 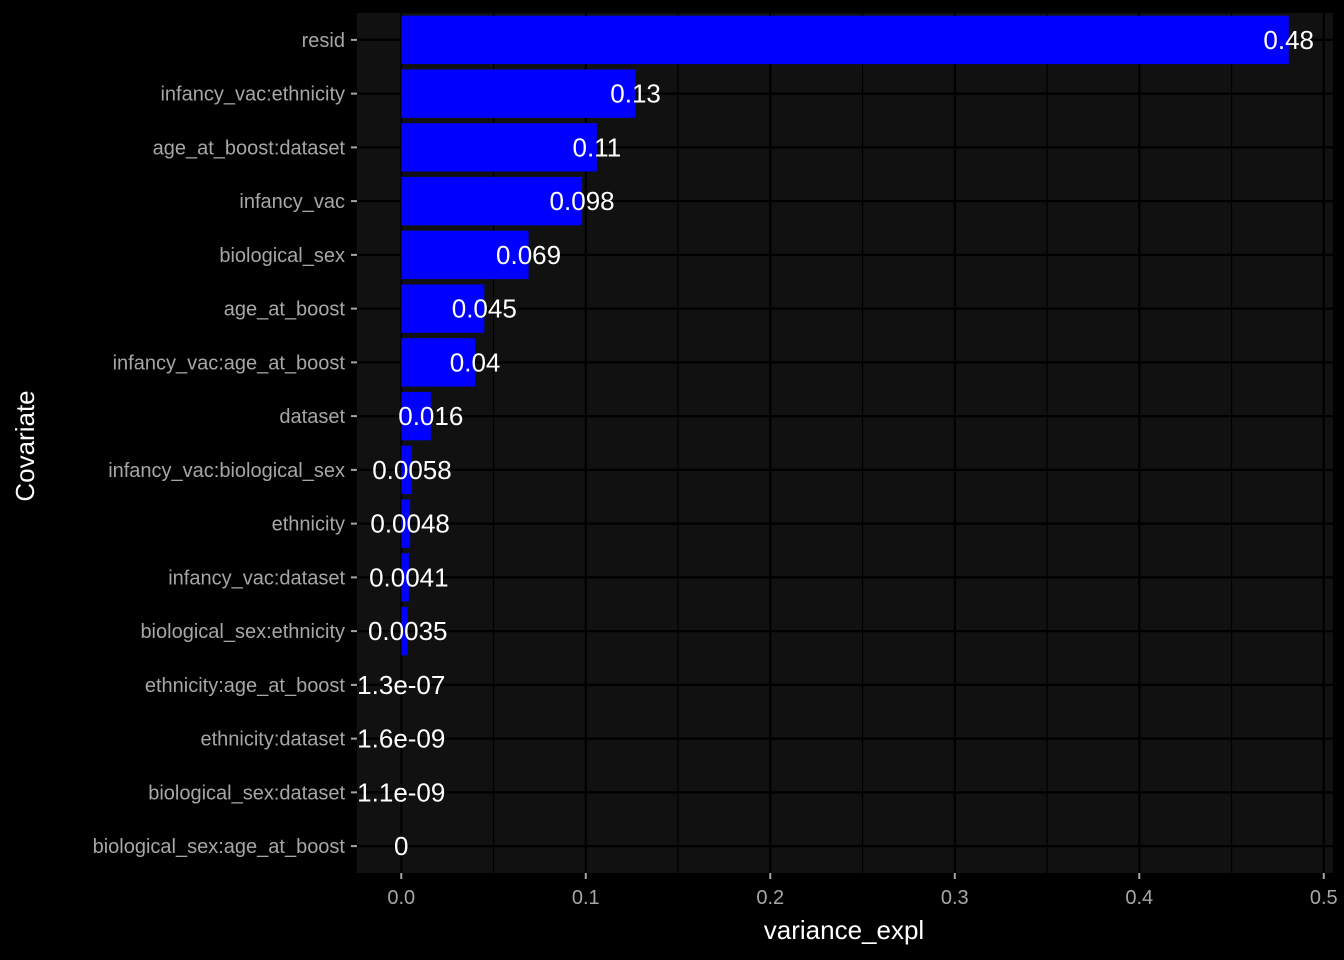 I want to click on y-tick-label: biological_sex, so click(x=282, y=256).